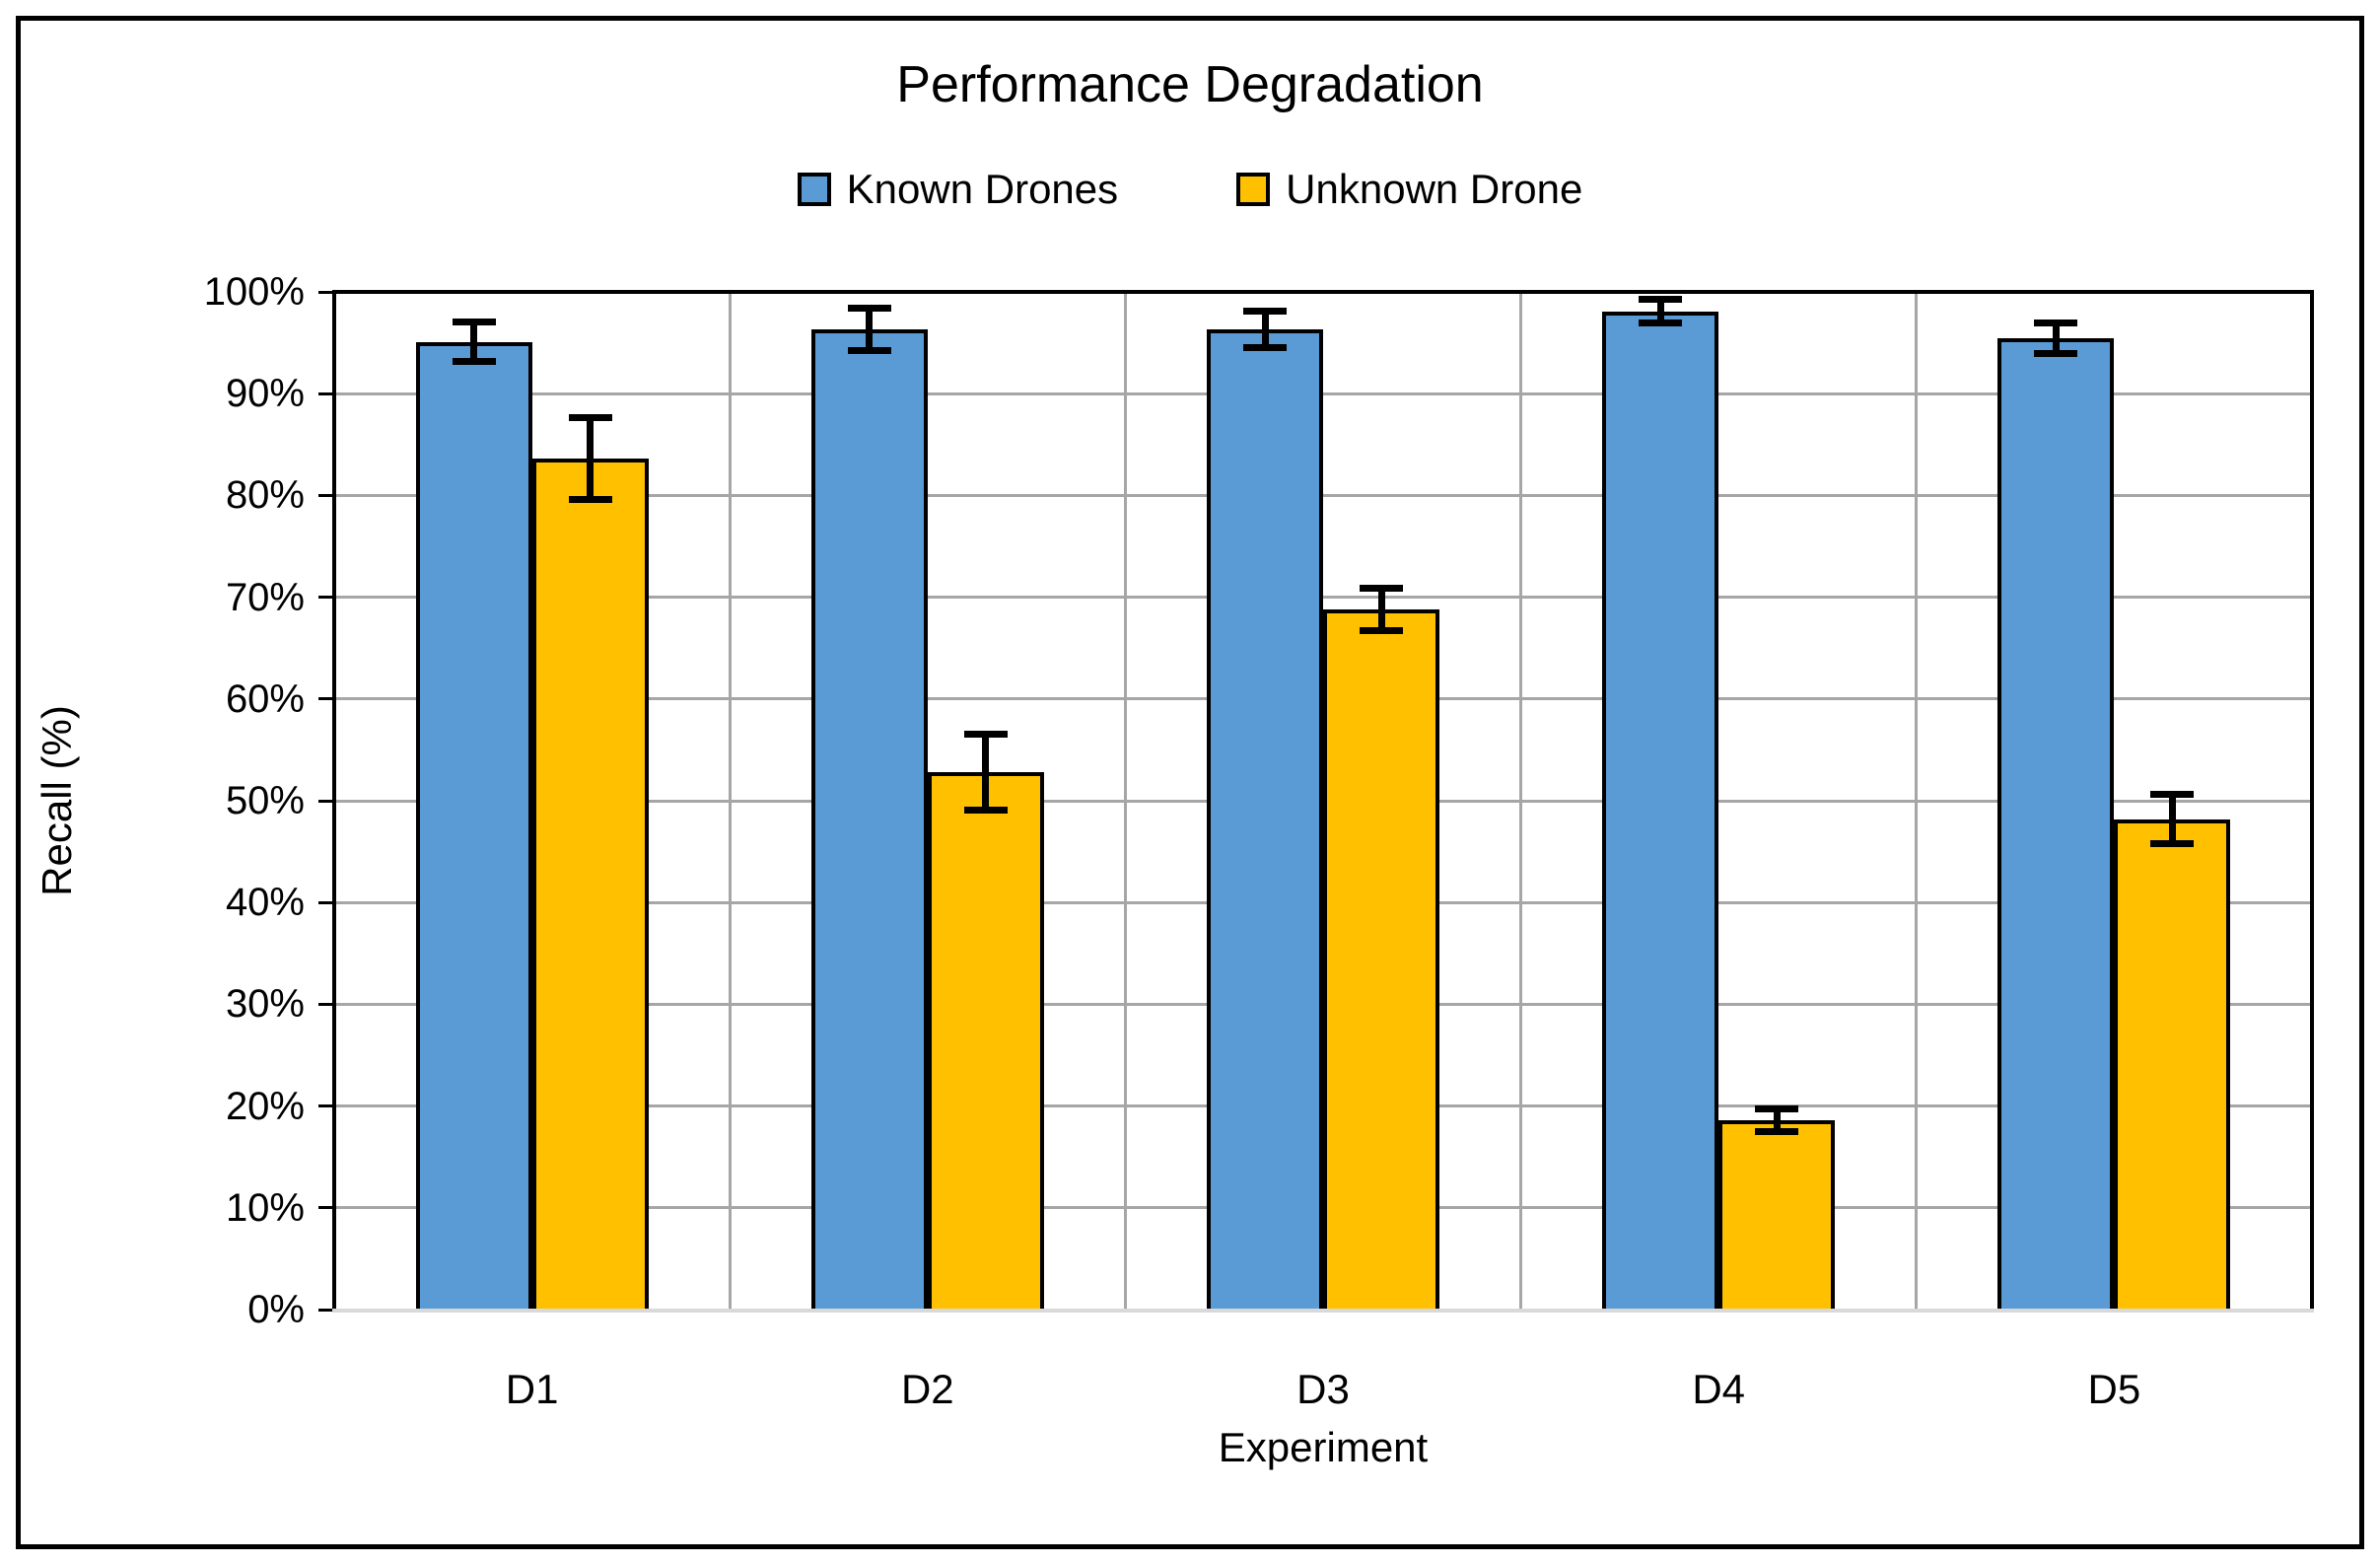  Describe the element at coordinates (276, 1309) in the screenshot. I see `y-tick-label: 0%` at that location.